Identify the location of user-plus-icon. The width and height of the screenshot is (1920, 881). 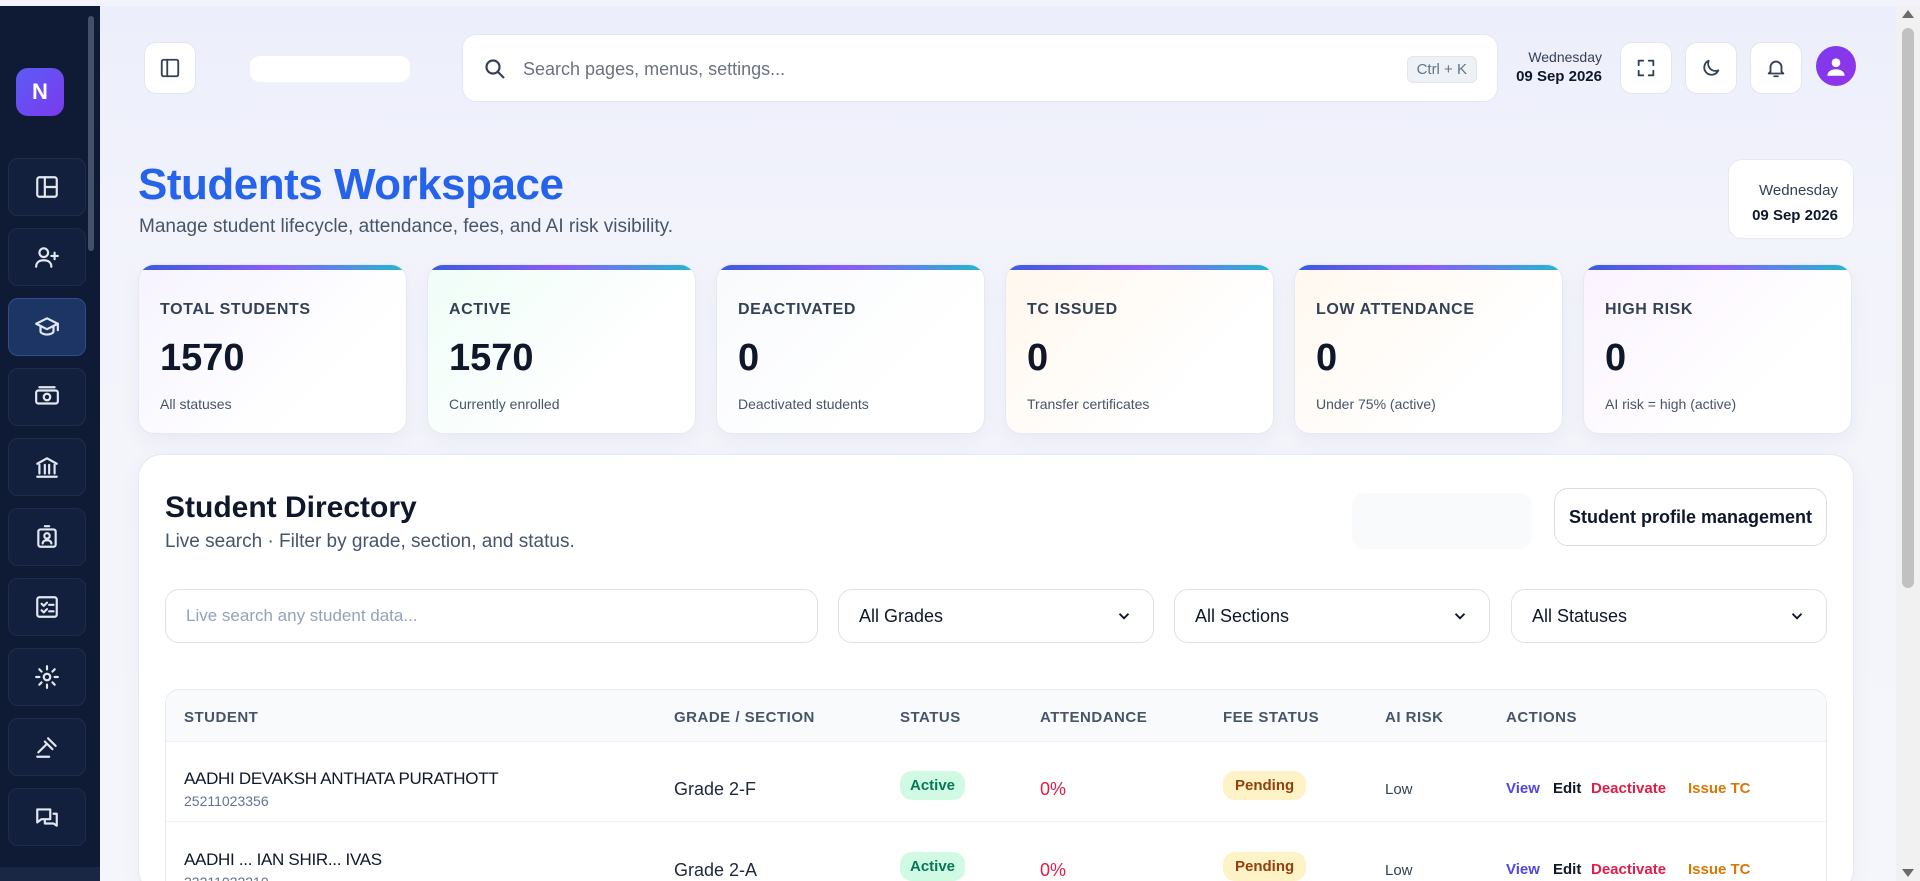
(47, 257).